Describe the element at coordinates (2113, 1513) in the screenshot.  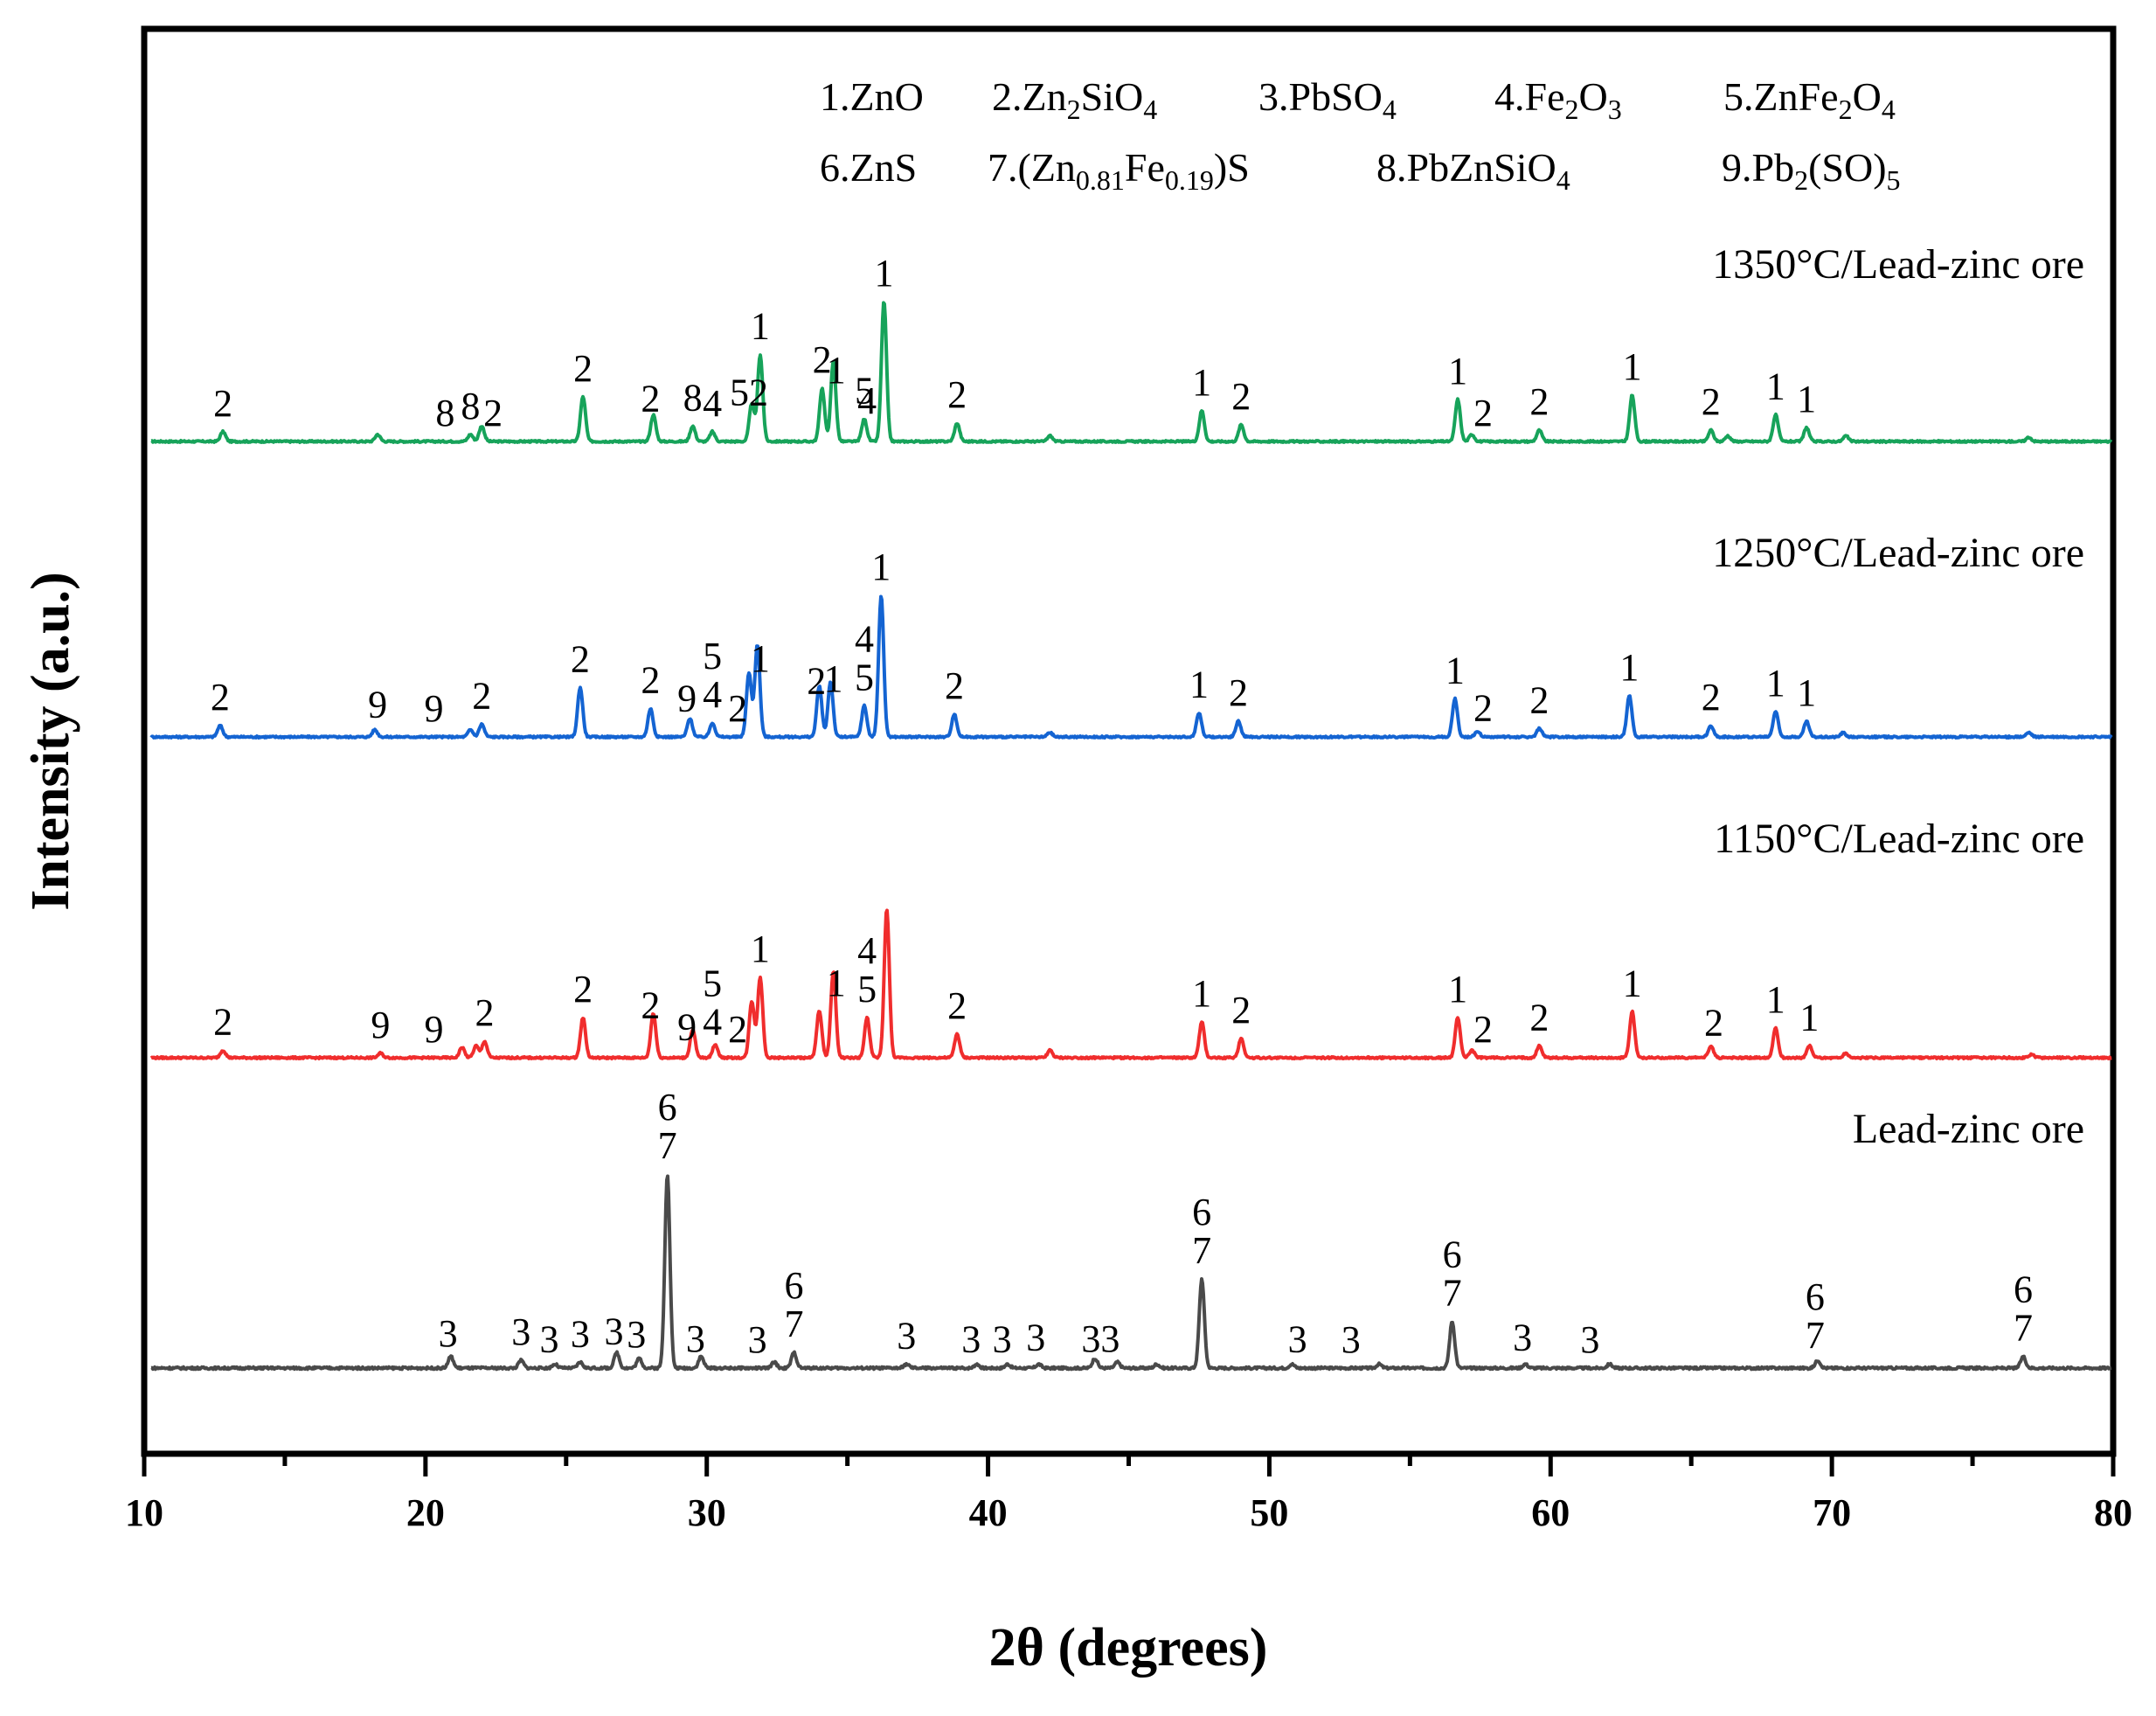
I see `x-tick-label: 80` at that location.